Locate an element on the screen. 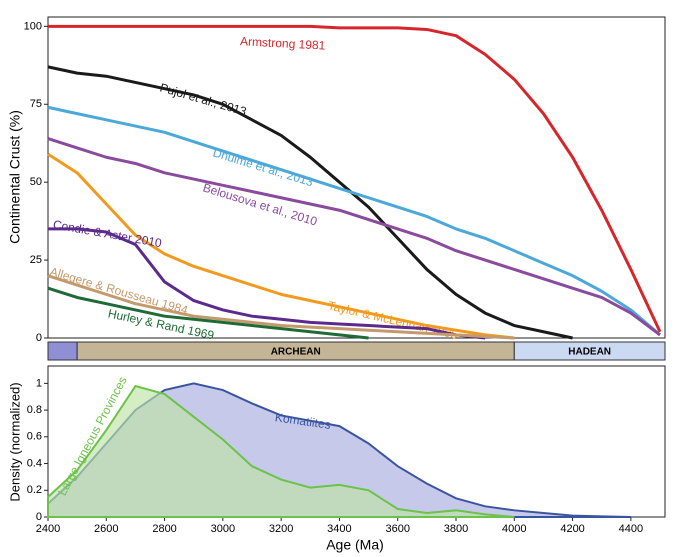 The height and width of the screenshot is (557, 685). y-tick-label: 100 is located at coordinates (33, 26).